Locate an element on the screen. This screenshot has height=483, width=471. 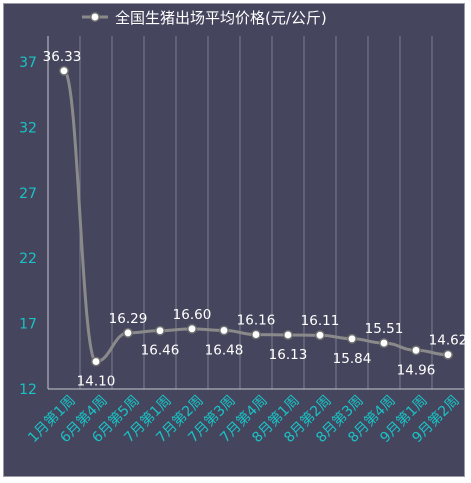
data-label: 14.10 is located at coordinates (96, 382).